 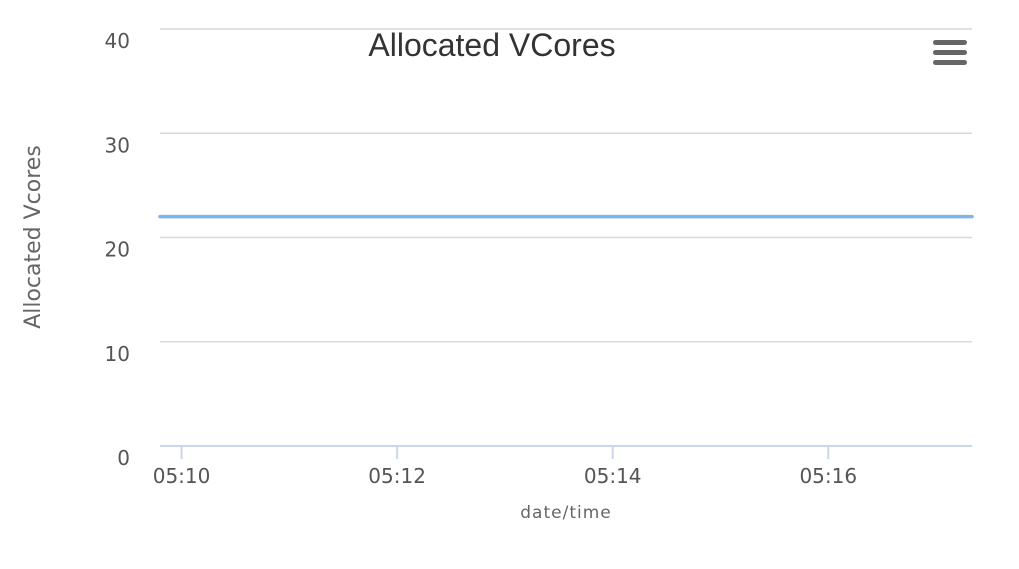 I want to click on x-axis, so click(x=566, y=452).